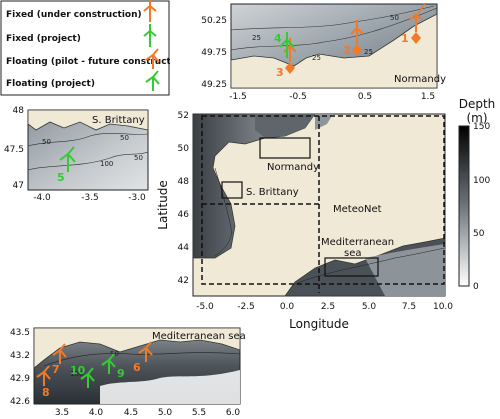 This screenshot has height=419, width=500. I want to click on mediterranean-box, so click(351, 267).